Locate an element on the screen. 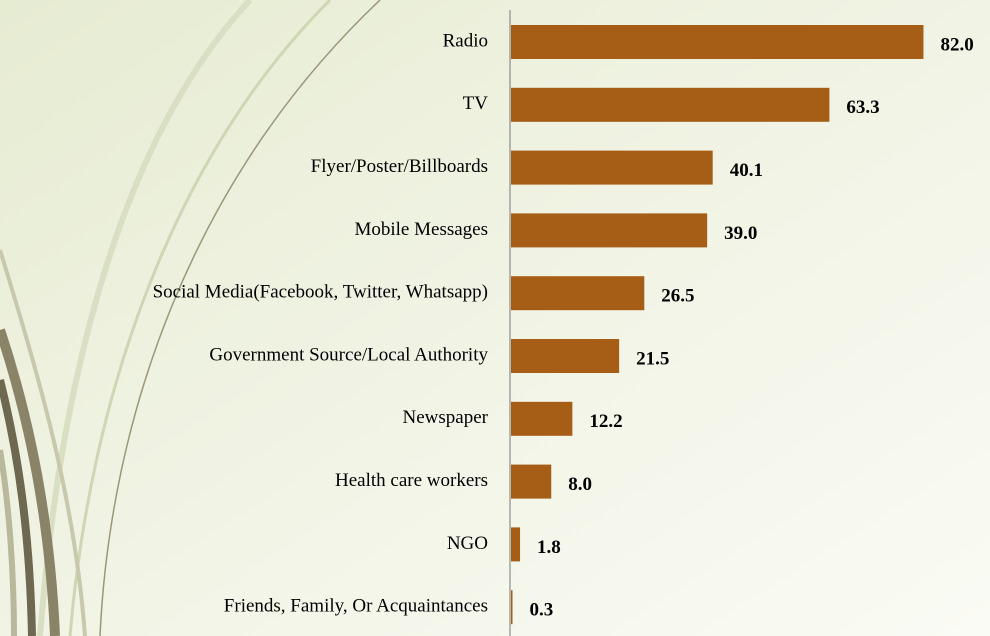 The width and height of the screenshot is (990, 636). value-label: 40.1 is located at coordinates (746, 170).